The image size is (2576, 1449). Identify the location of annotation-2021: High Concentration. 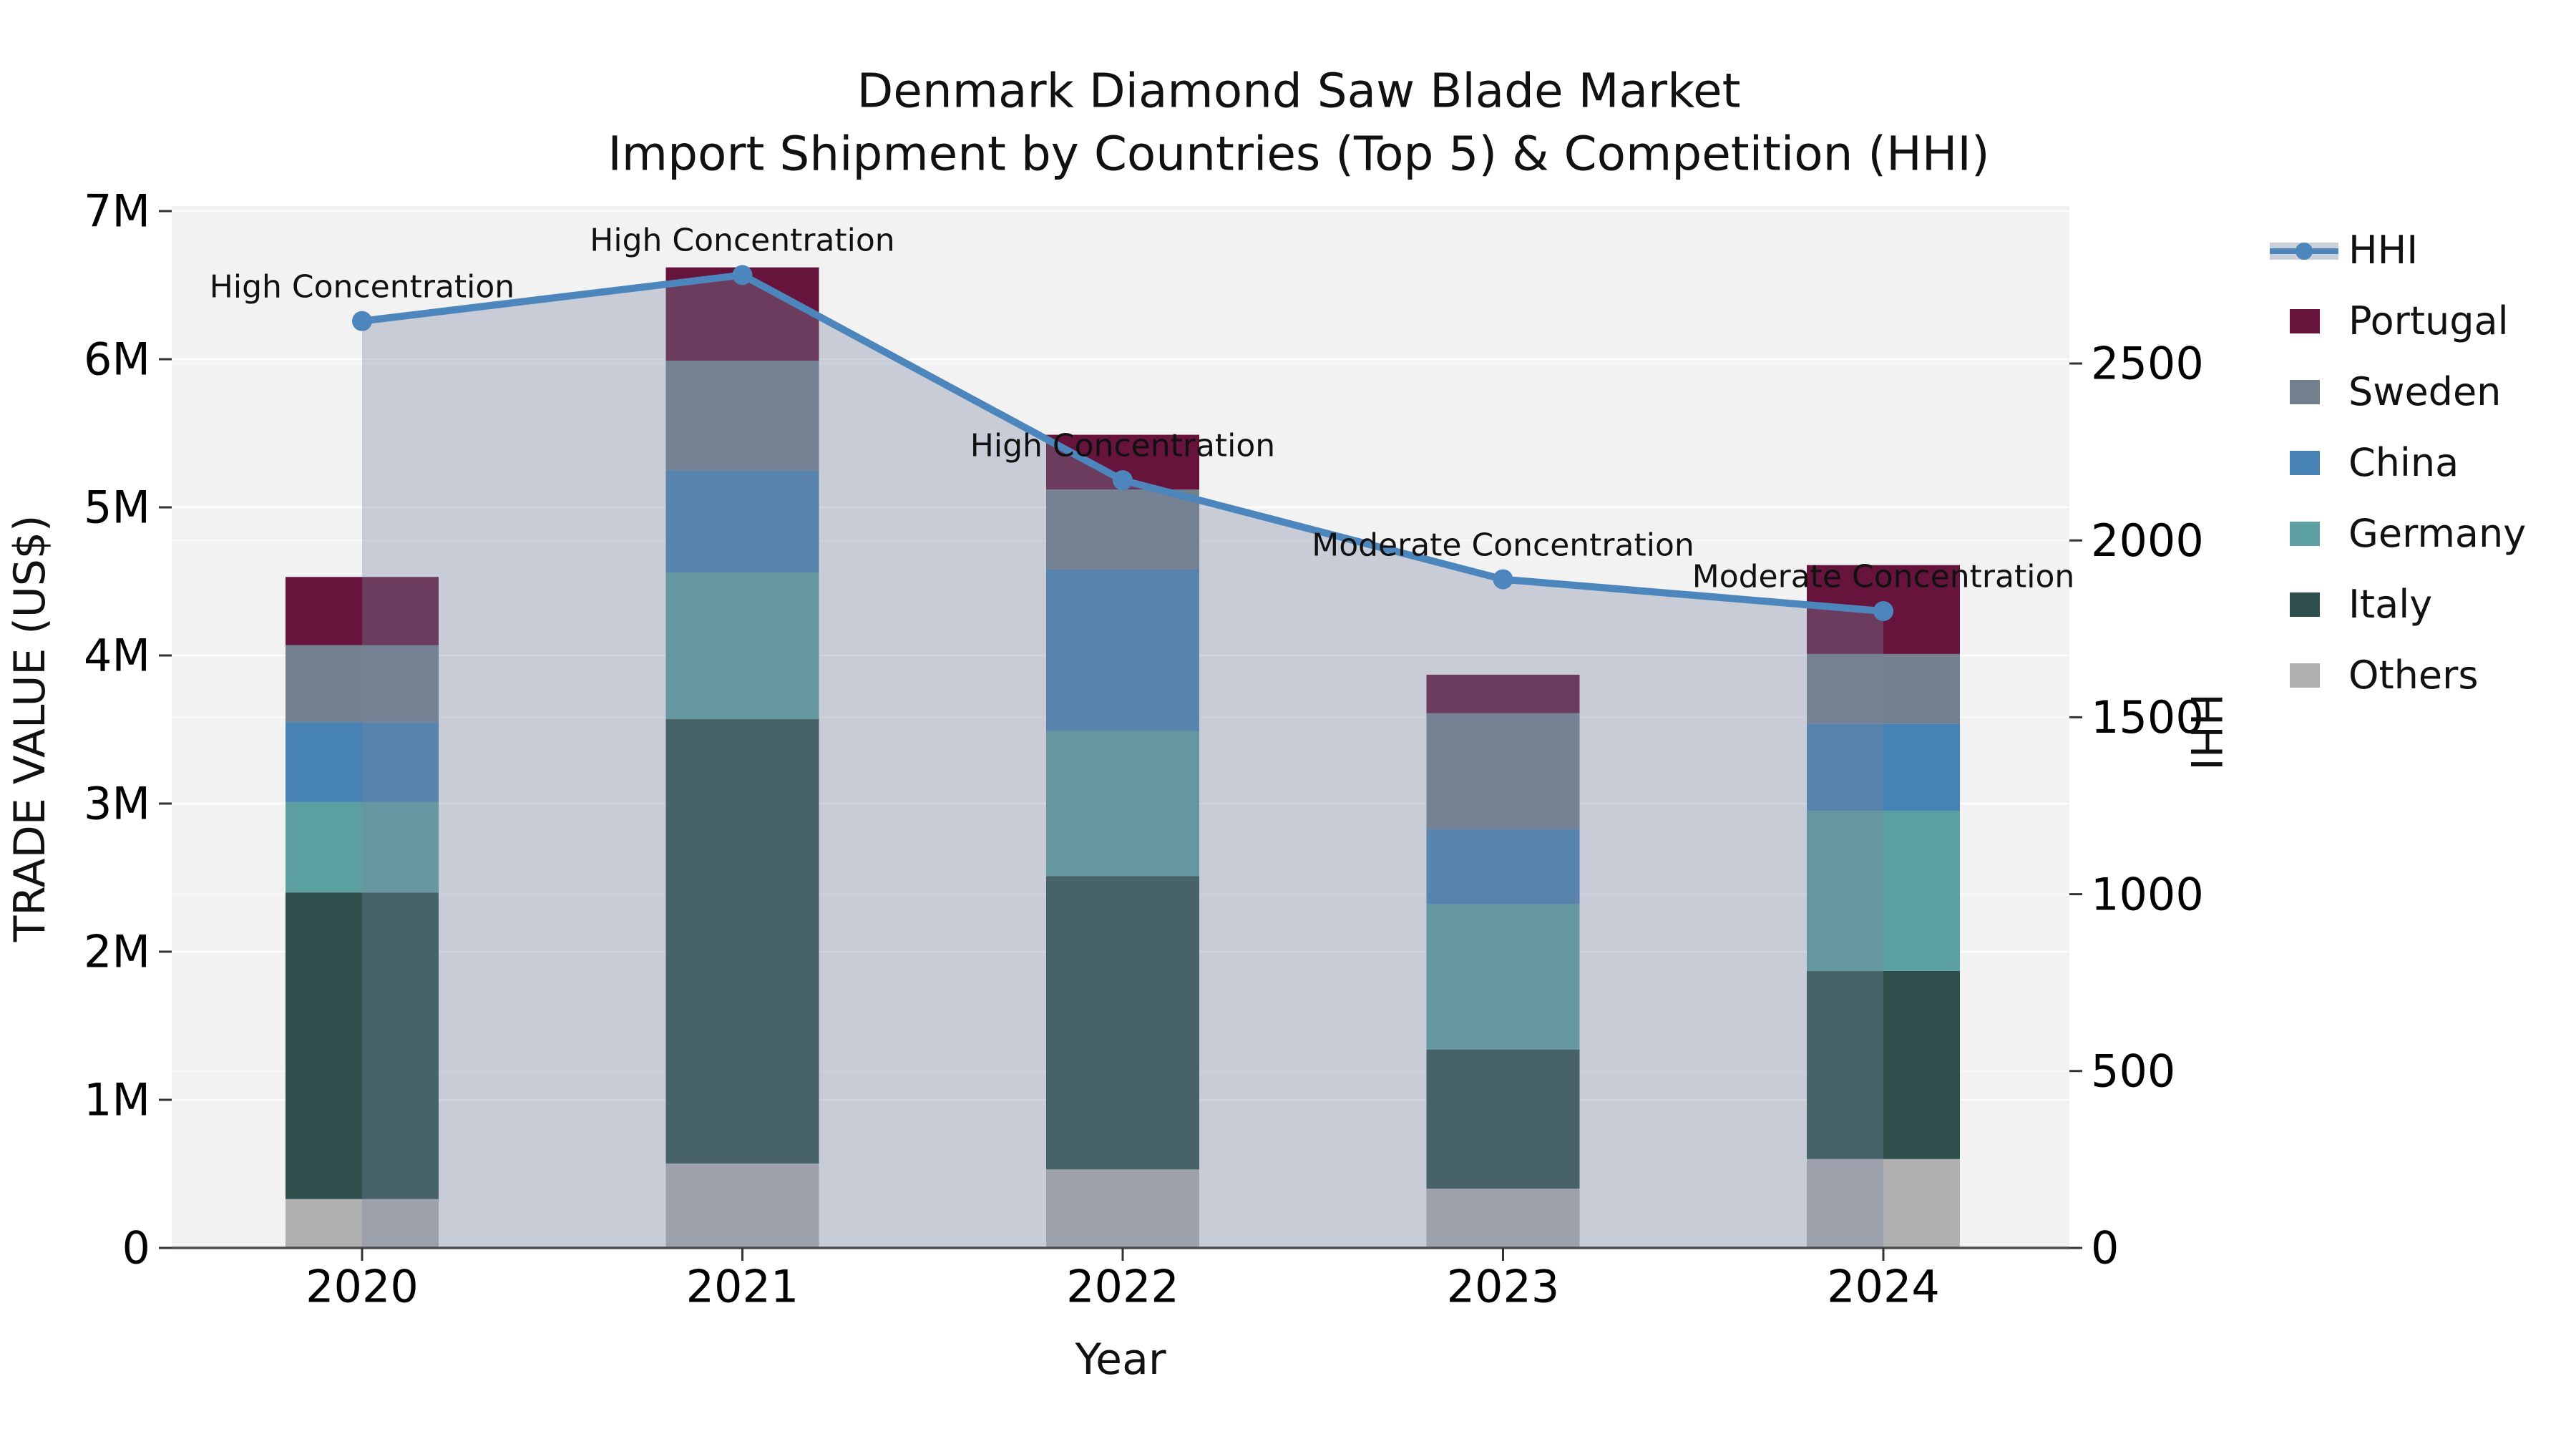
(742, 240).